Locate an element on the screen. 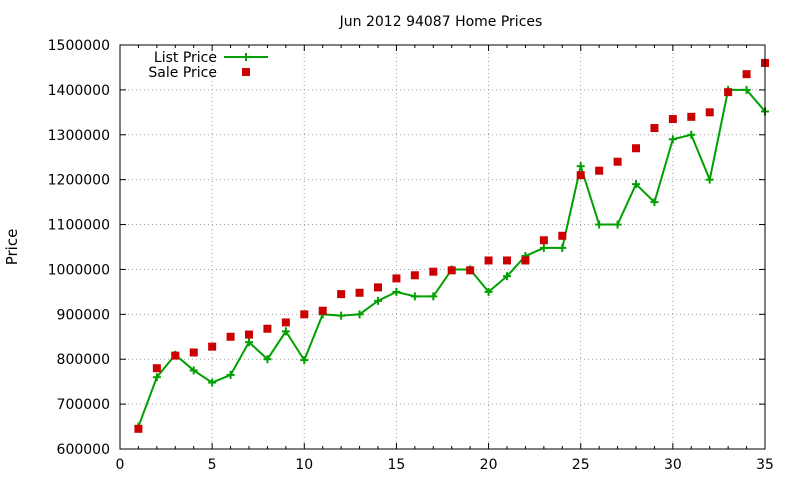  legend-label-list-price: List Price is located at coordinates (185, 58).